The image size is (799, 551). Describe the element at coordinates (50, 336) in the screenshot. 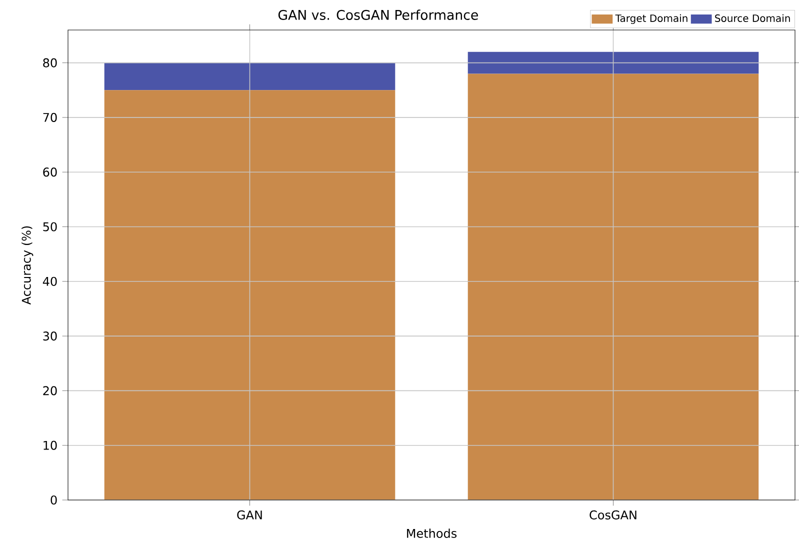

I see `y-tick-label: 30` at that location.